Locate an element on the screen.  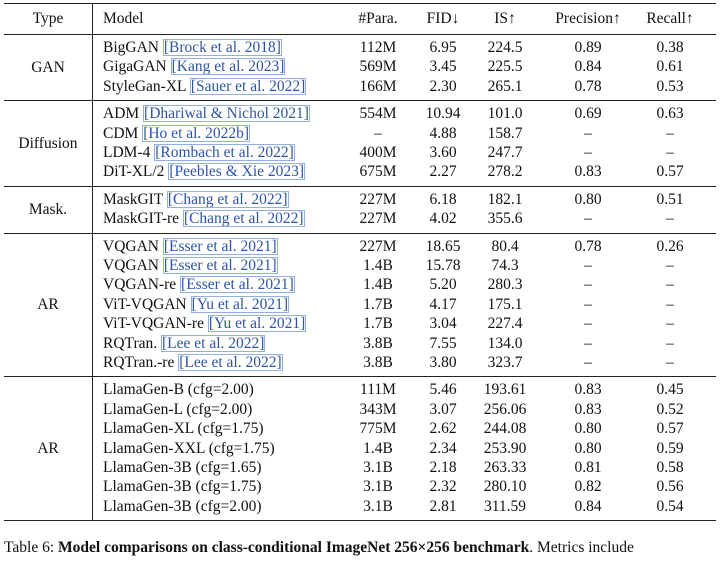
fid-cell: 3.07 is located at coordinates (443, 409).